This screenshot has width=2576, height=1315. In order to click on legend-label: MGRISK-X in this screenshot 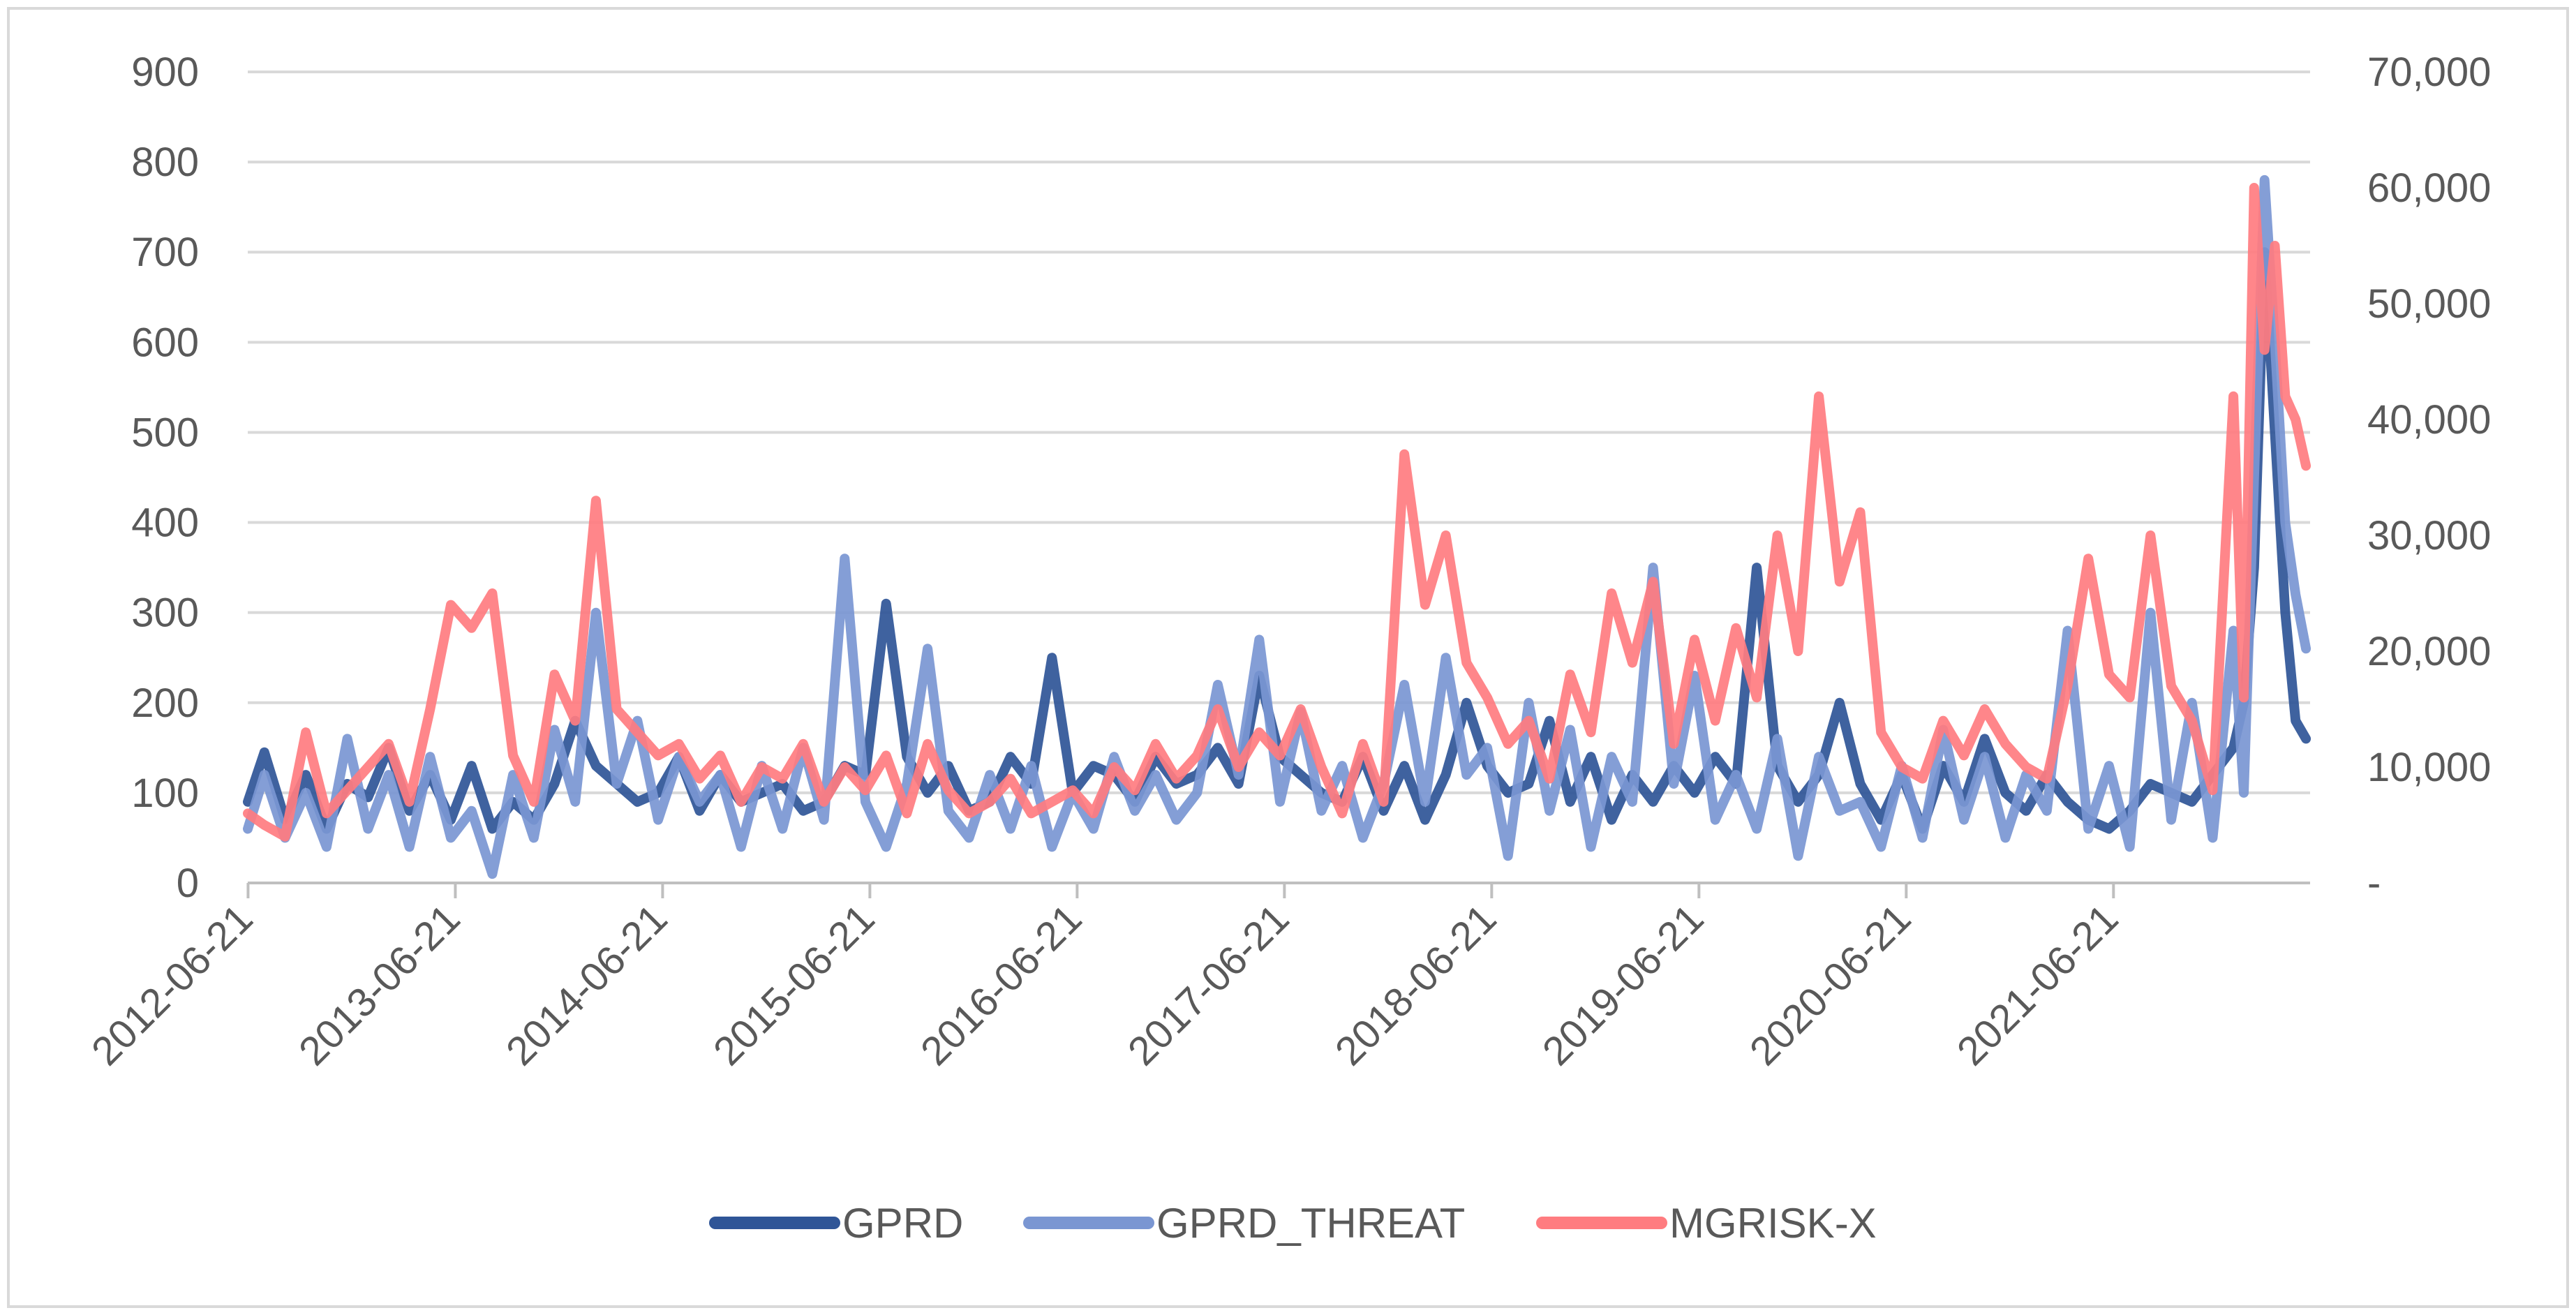, I will do `click(1773, 1223)`.